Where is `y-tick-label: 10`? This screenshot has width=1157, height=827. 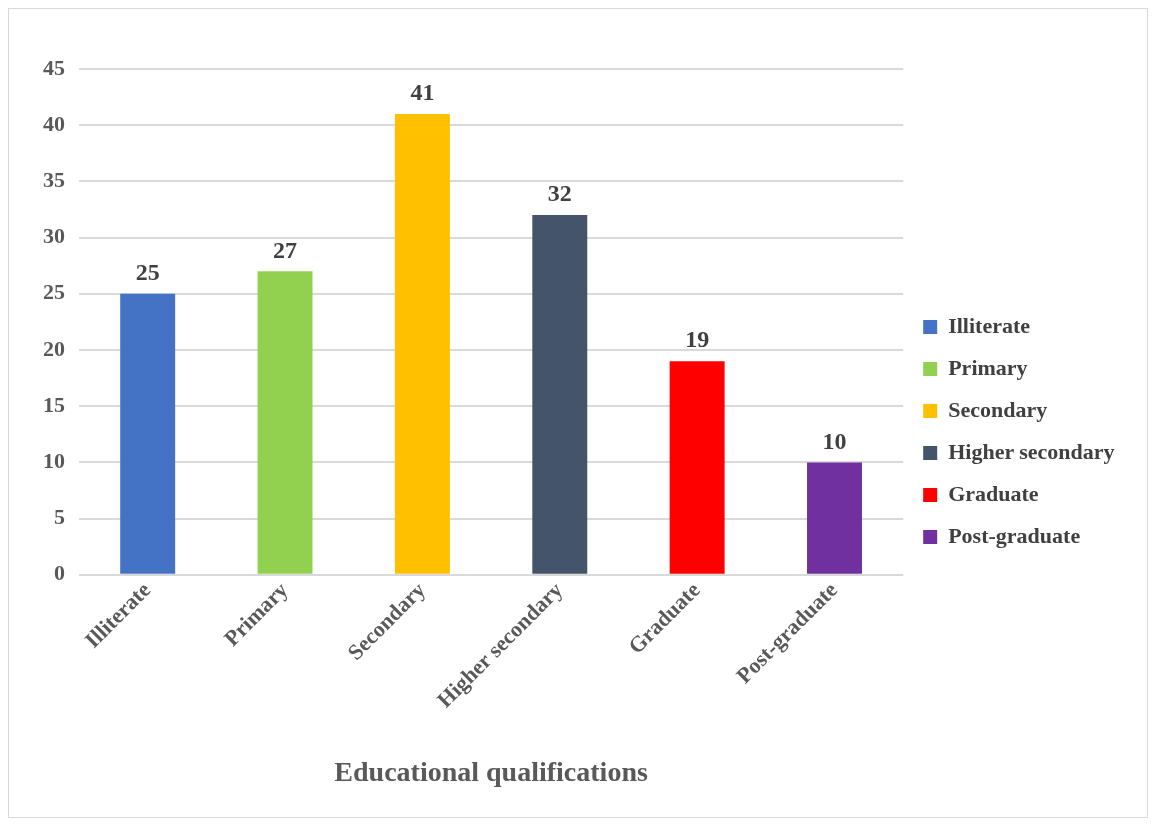
y-tick-label: 10 is located at coordinates (54, 461).